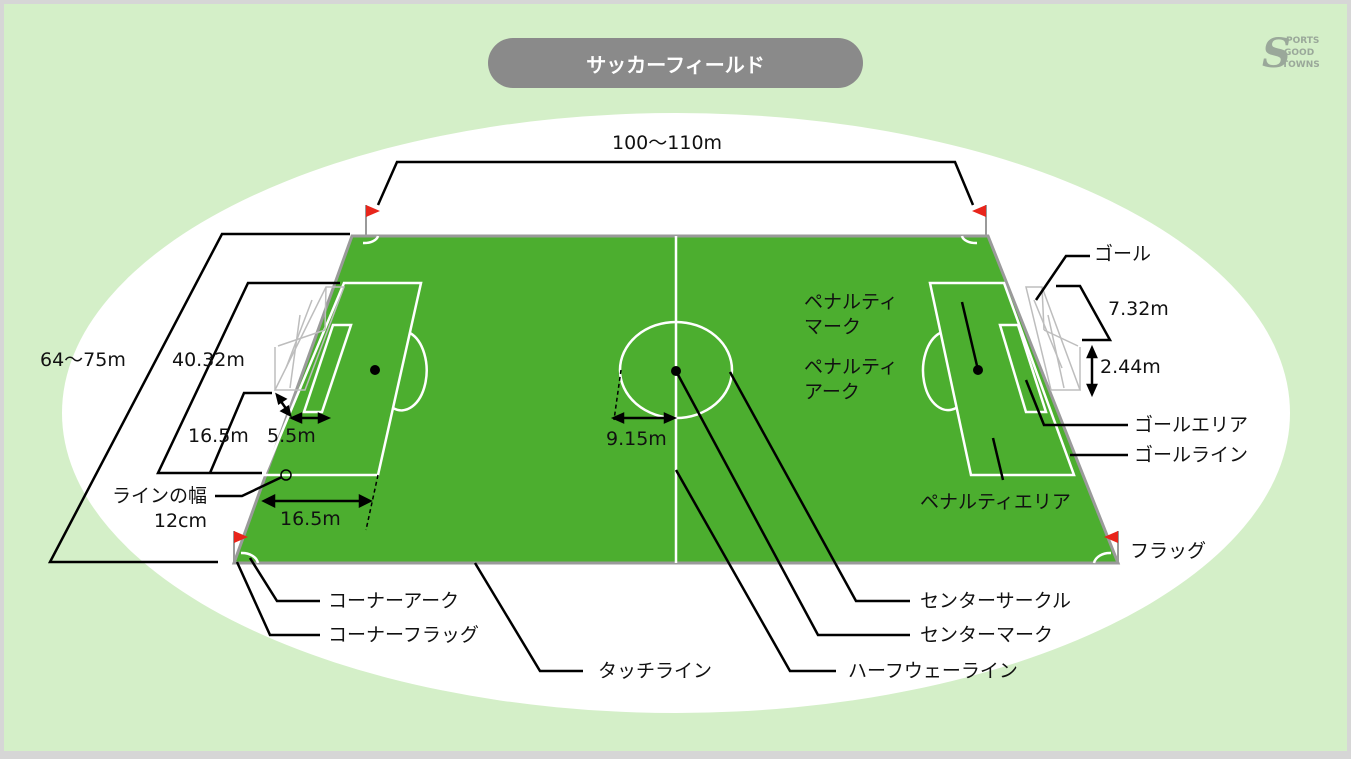  I want to click on goal-area-right, so click(1023, 368).